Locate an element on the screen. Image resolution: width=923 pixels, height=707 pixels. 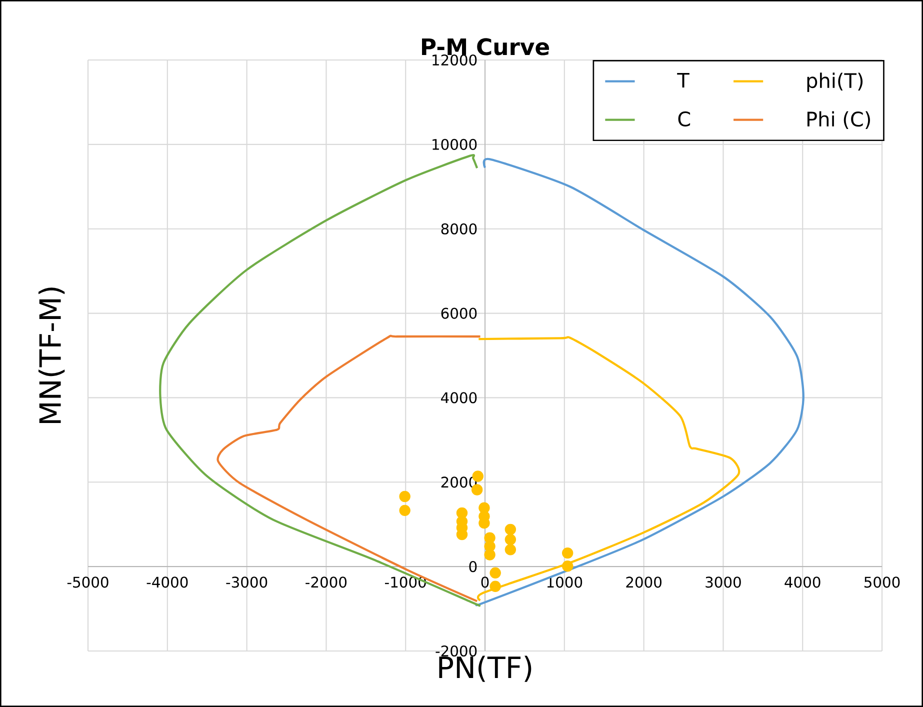
x-tick-label: 3000 is located at coordinates (723, 582).